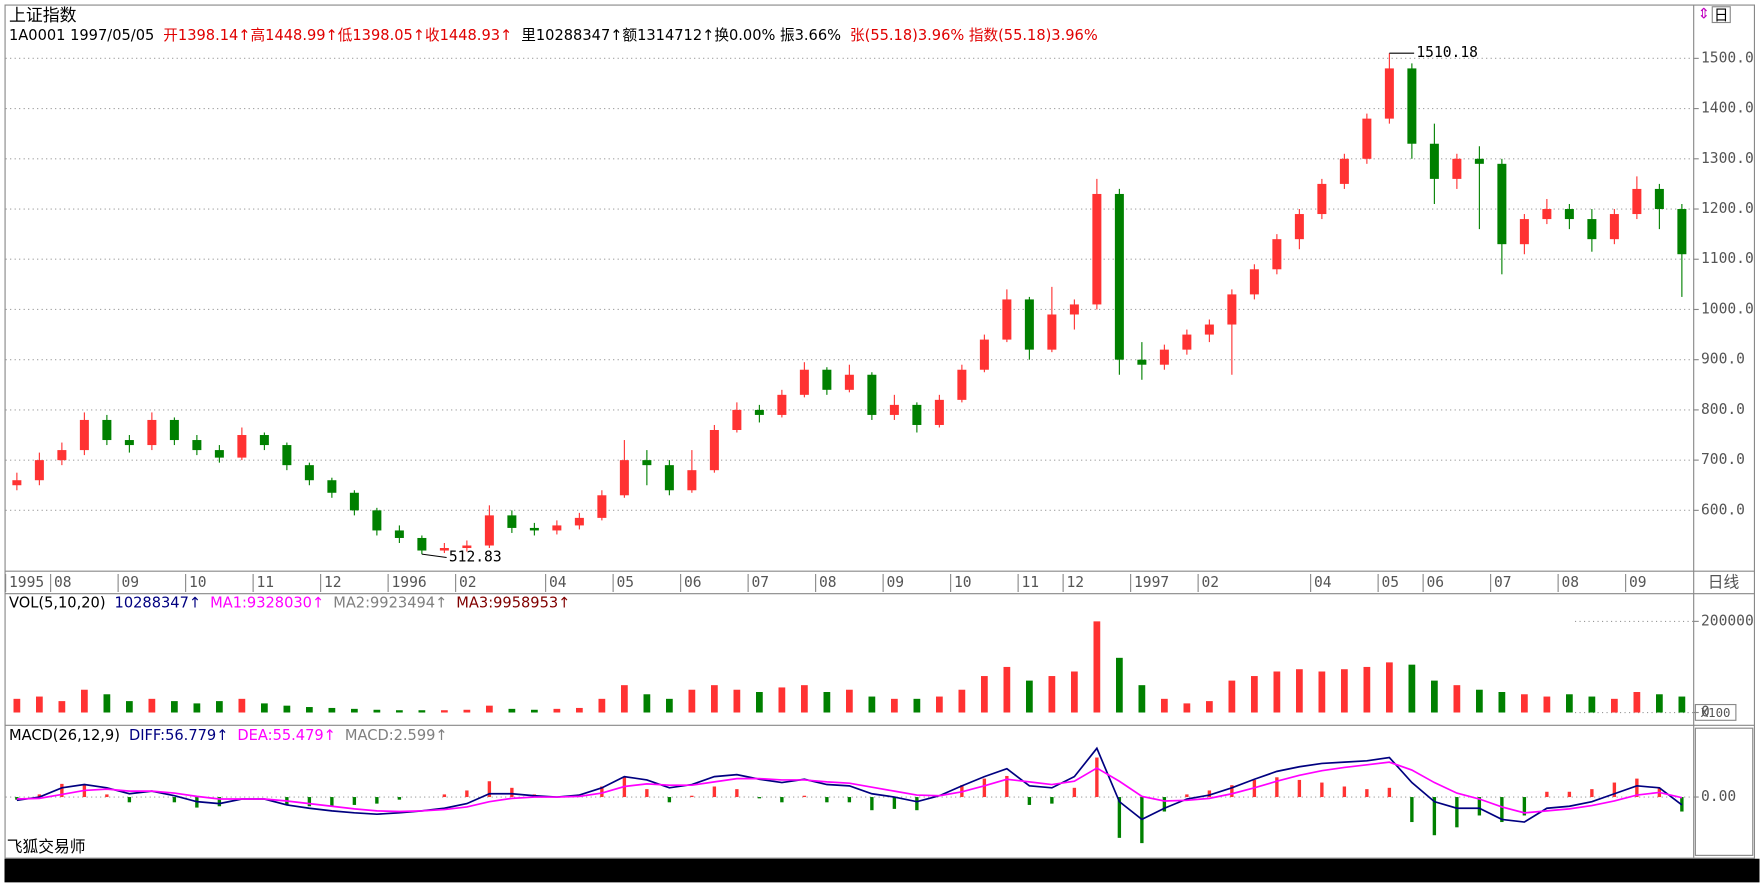 The height and width of the screenshot is (888, 1764). What do you see at coordinates (158, 602) in the screenshot?
I see `legend-item: 10288347↑` at bounding box center [158, 602].